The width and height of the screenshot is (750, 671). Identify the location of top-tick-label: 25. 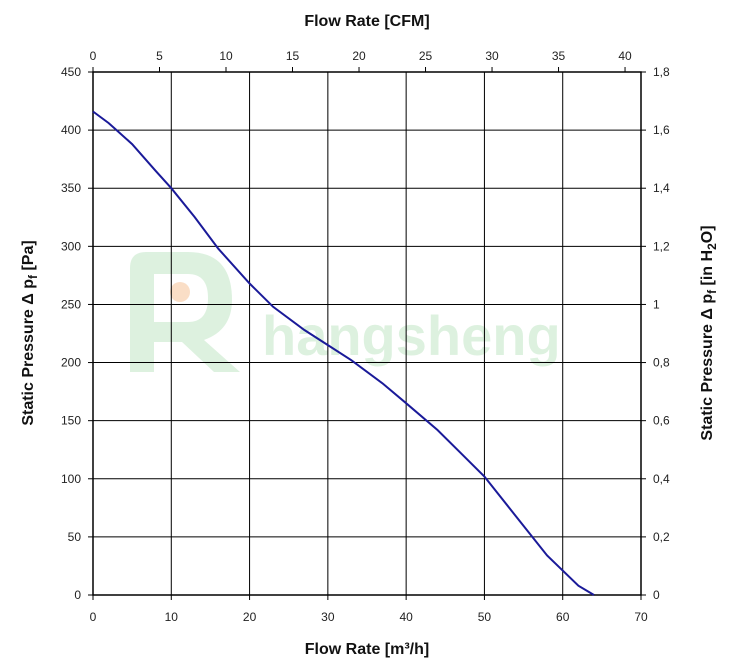
(426, 56).